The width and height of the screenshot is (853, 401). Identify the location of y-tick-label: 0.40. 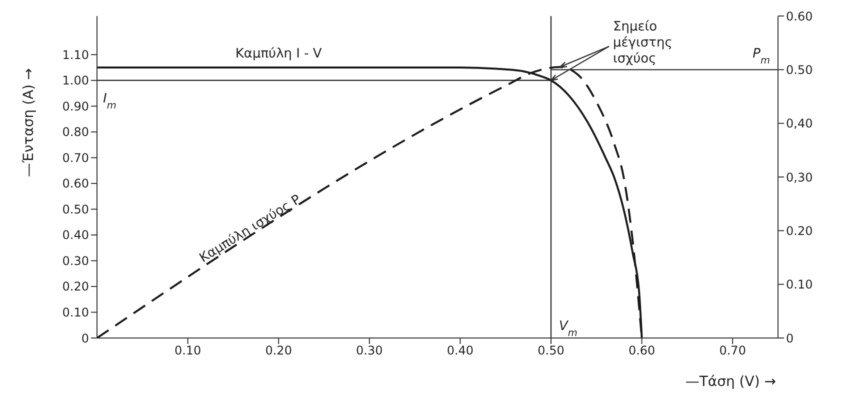
(75, 235).